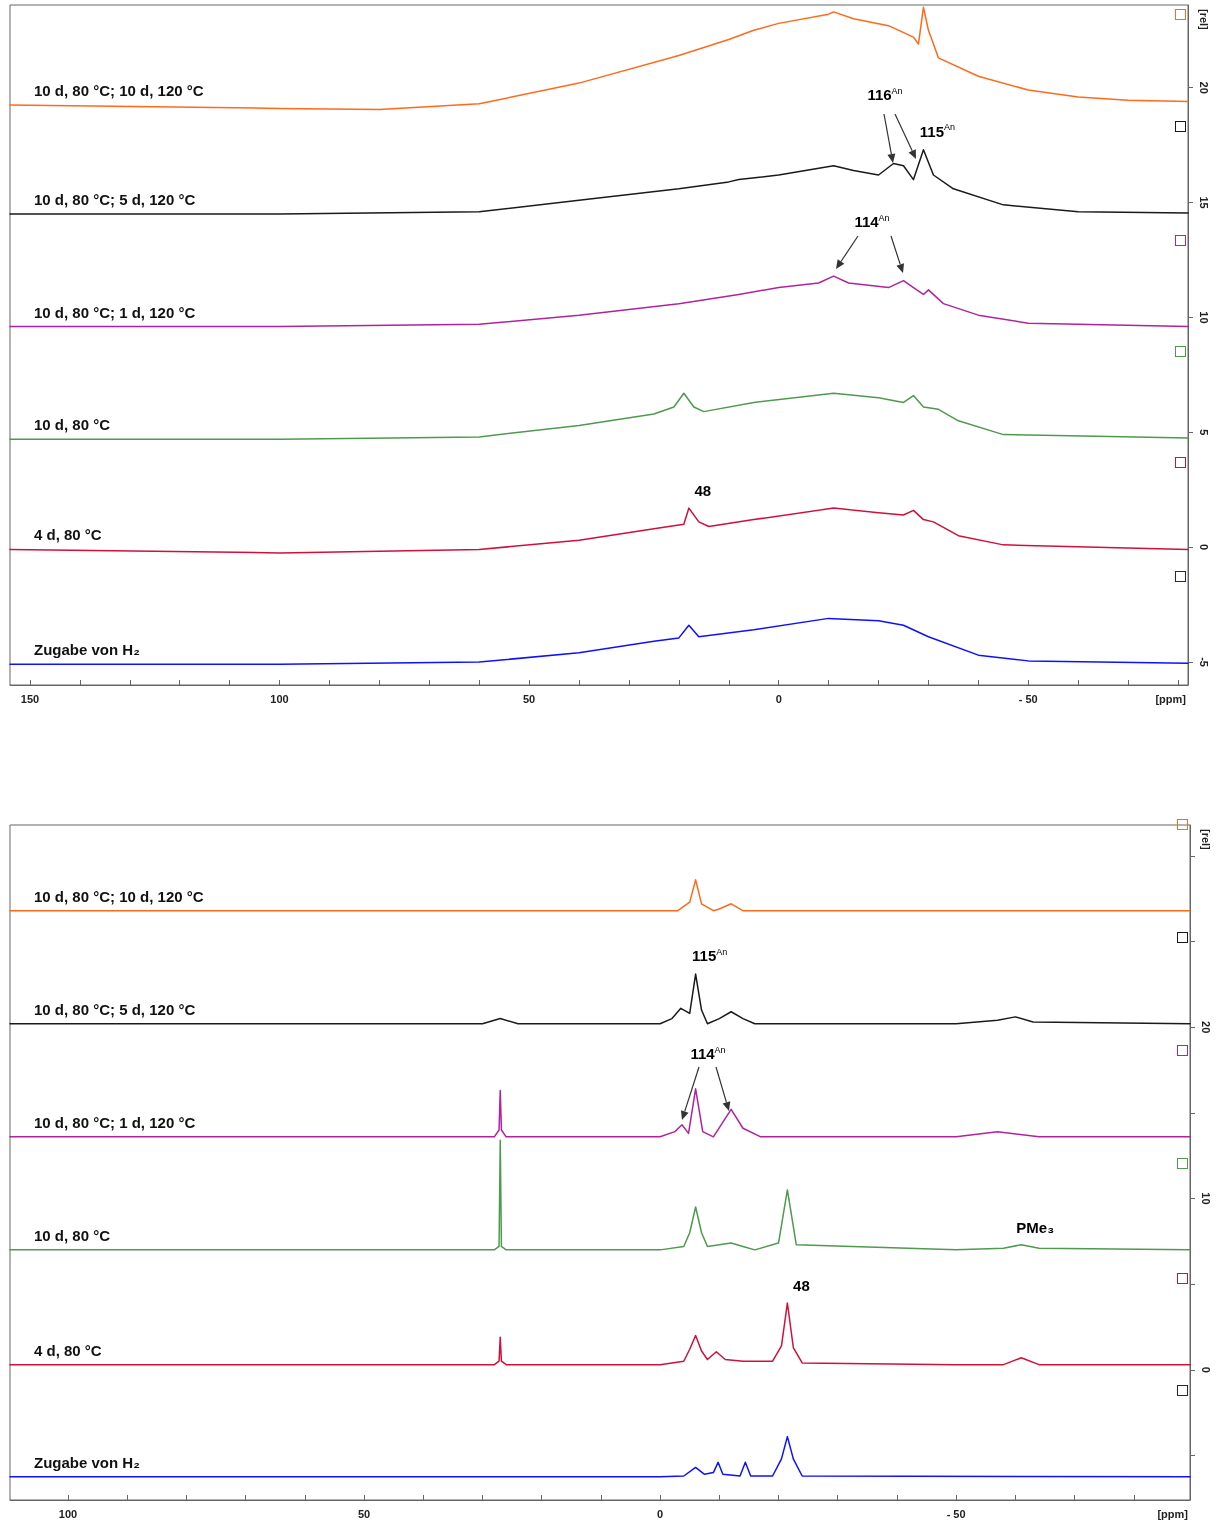 The width and height of the screenshot is (1221, 1528). What do you see at coordinates (30, 698) in the screenshot?
I see `x-tick-label: 150` at bounding box center [30, 698].